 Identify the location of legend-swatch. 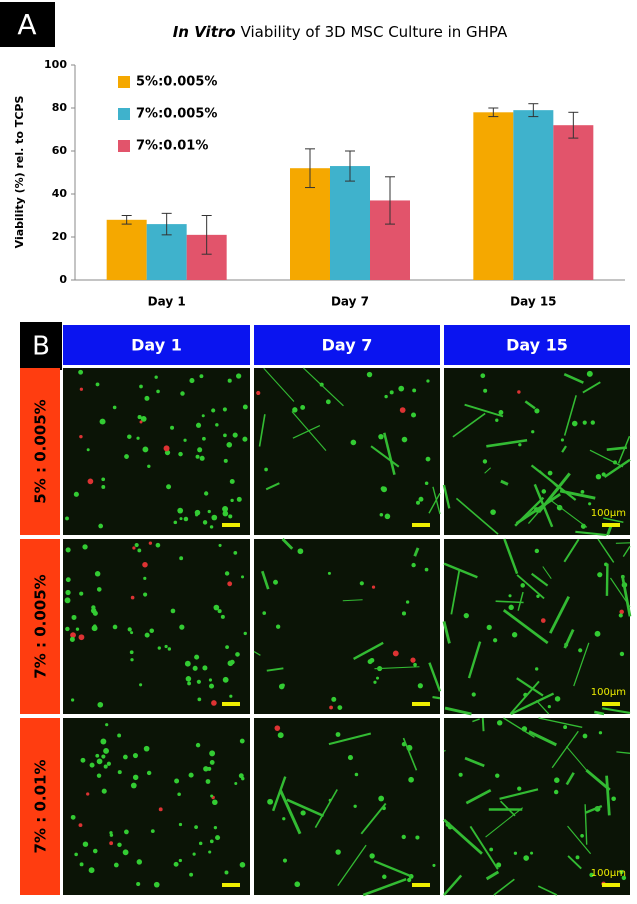
(124, 146).